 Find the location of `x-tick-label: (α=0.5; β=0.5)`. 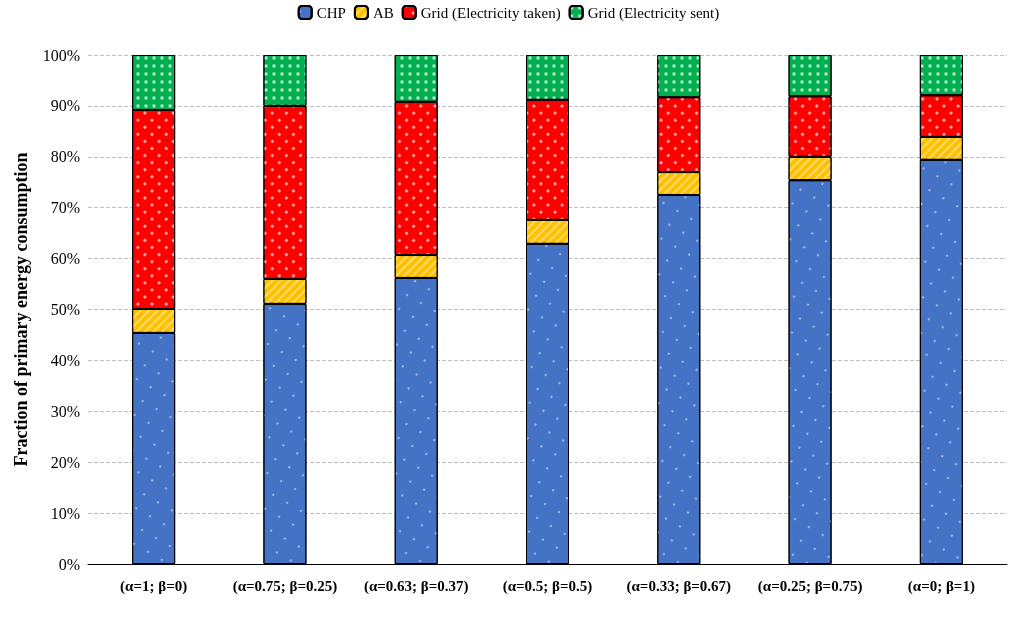

x-tick-label: (α=0.5; β=0.5) is located at coordinates (547, 586).